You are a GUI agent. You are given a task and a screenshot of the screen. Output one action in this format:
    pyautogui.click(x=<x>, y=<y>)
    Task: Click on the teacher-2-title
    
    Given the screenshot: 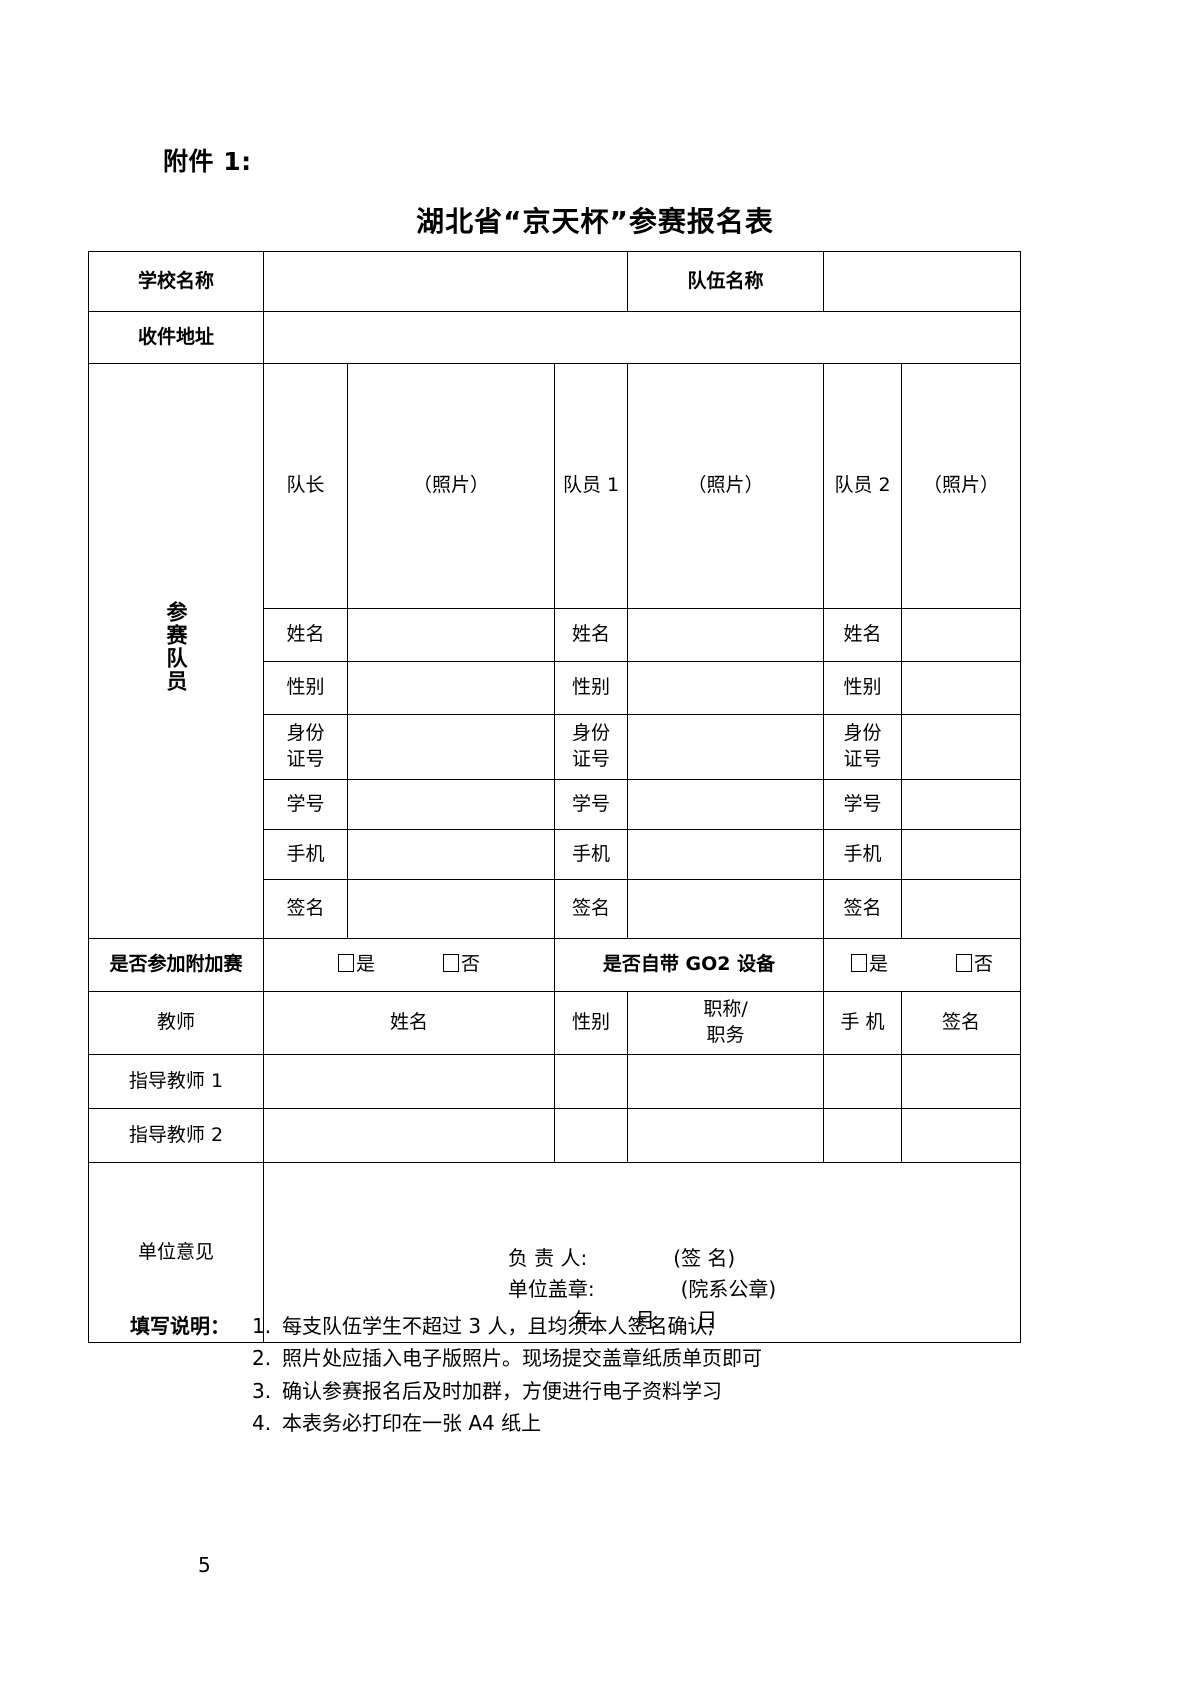 What is the action you would take?
    pyautogui.click(x=726, y=1135)
    